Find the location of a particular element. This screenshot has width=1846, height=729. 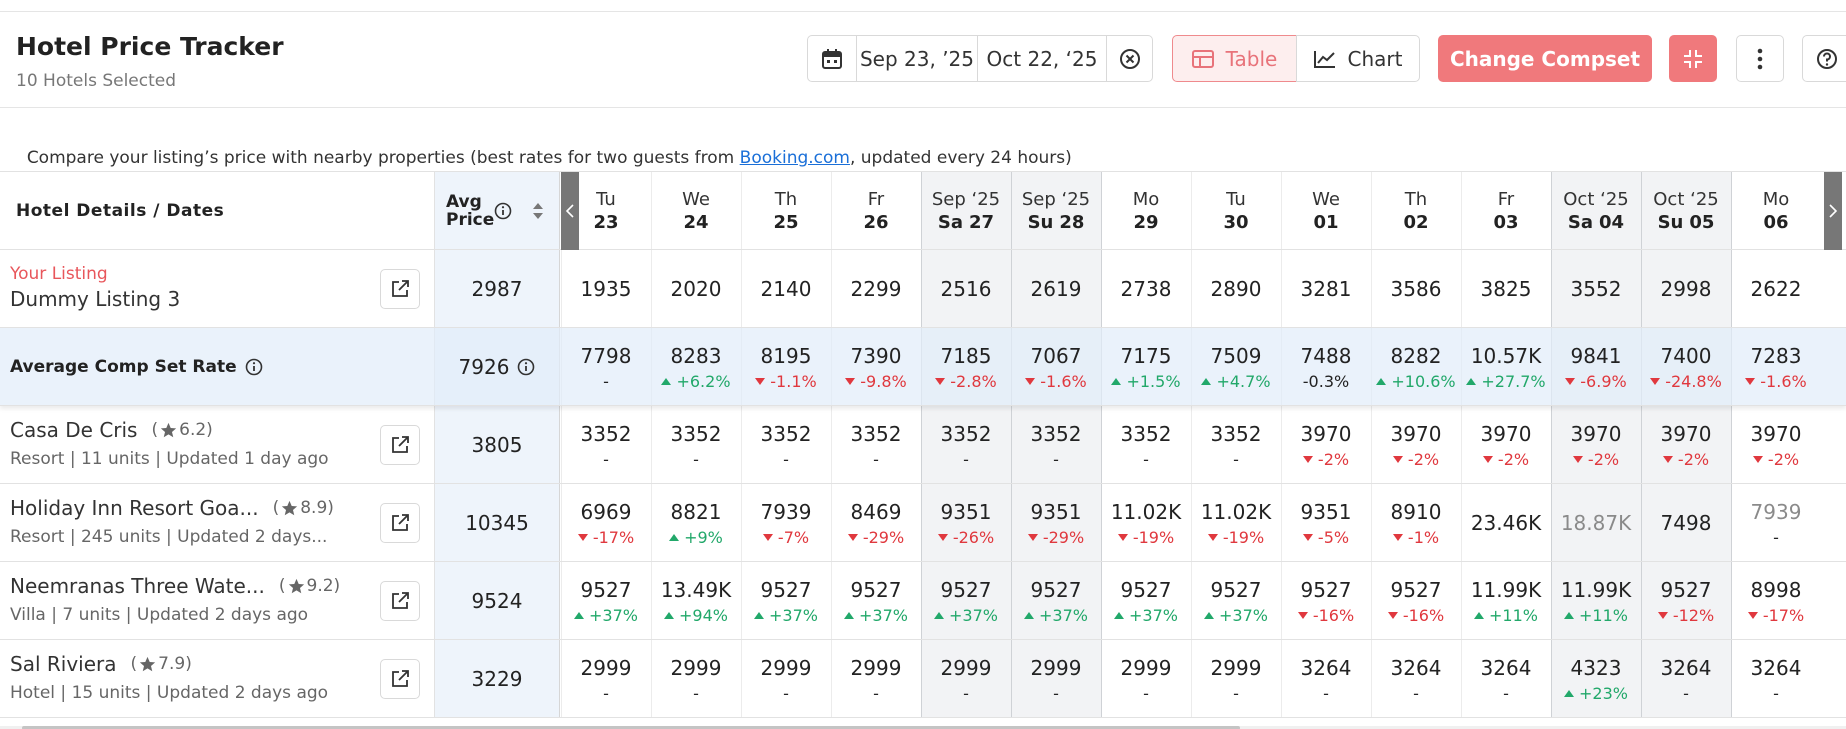

date-to: Oct 22, ‘25 is located at coordinates (1042, 58).